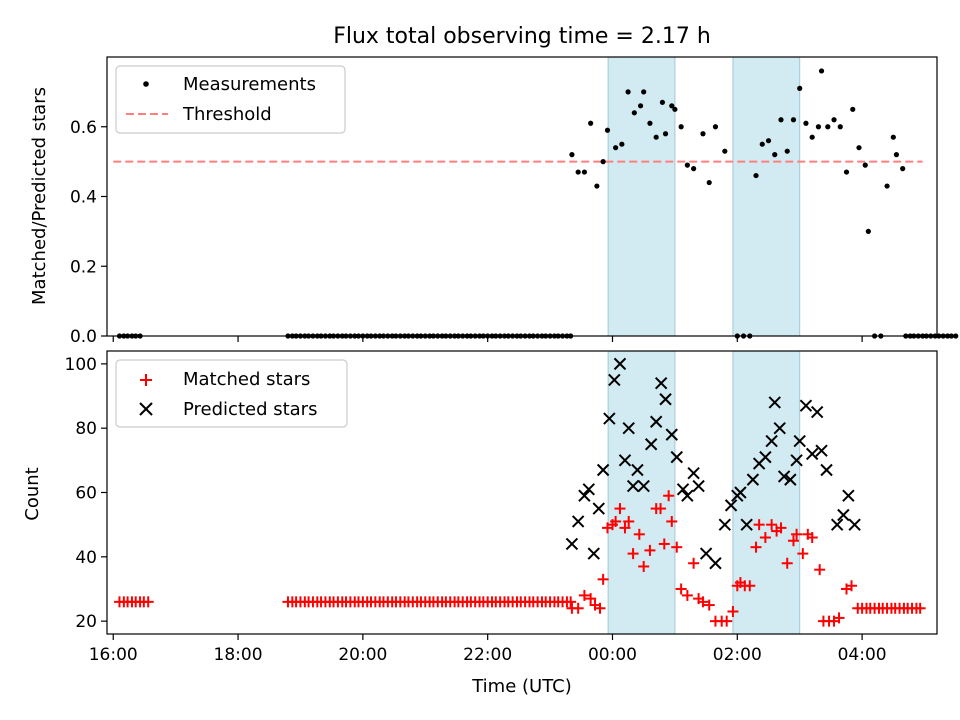  I want to click on legend-matched-label: Matched stars, so click(246, 379).